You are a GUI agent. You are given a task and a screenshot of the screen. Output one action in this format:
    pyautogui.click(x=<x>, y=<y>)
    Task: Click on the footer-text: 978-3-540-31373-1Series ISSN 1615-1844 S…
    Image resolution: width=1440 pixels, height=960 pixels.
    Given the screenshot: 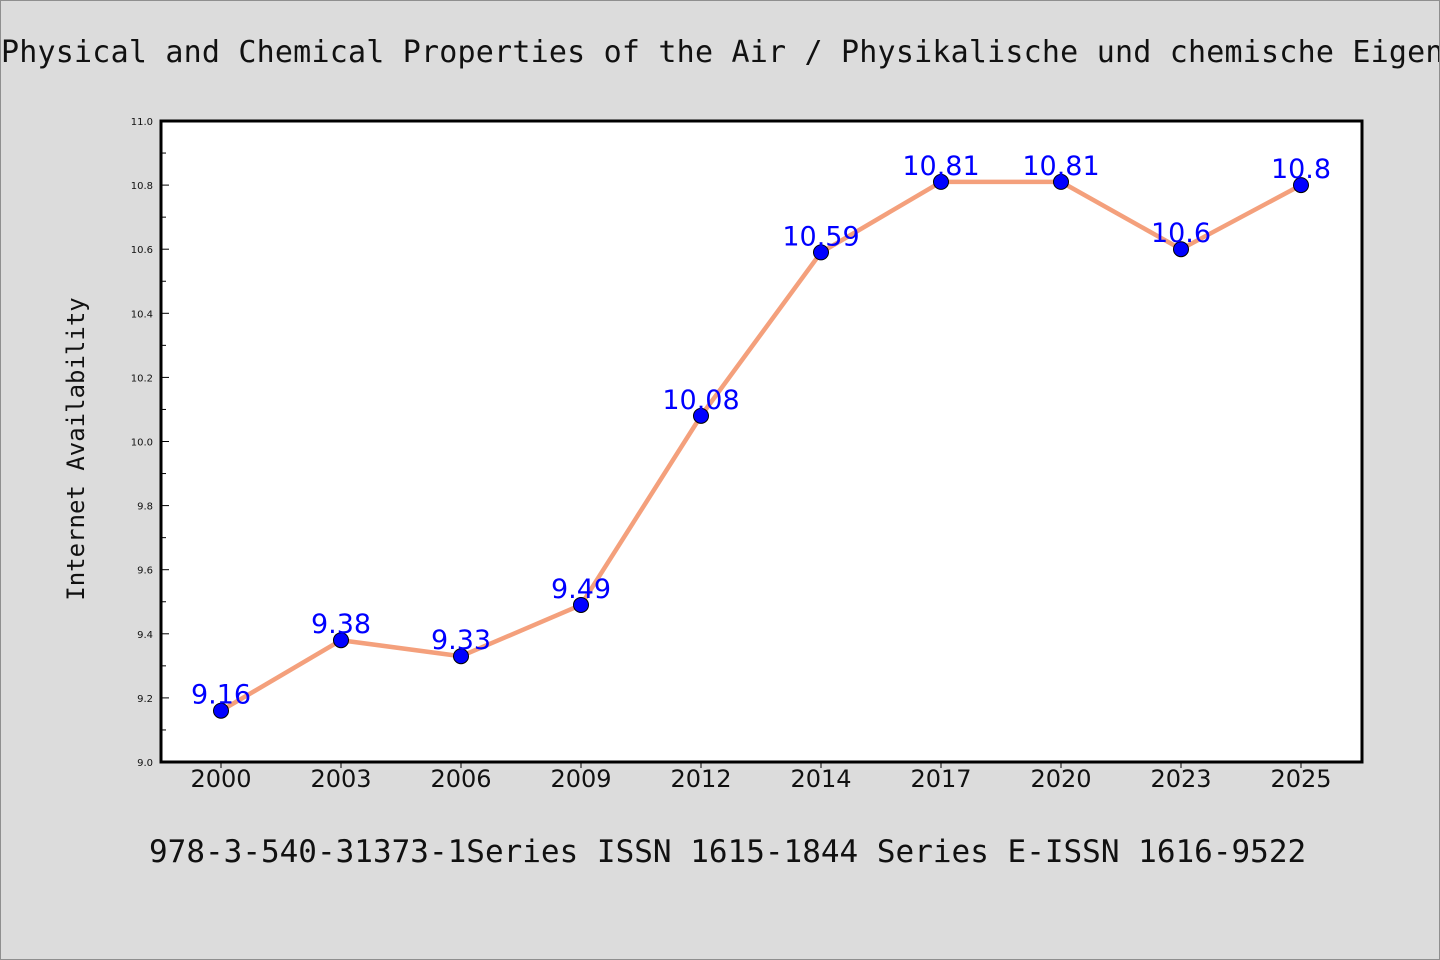 What is the action you would take?
    pyautogui.click(x=728, y=852)
    